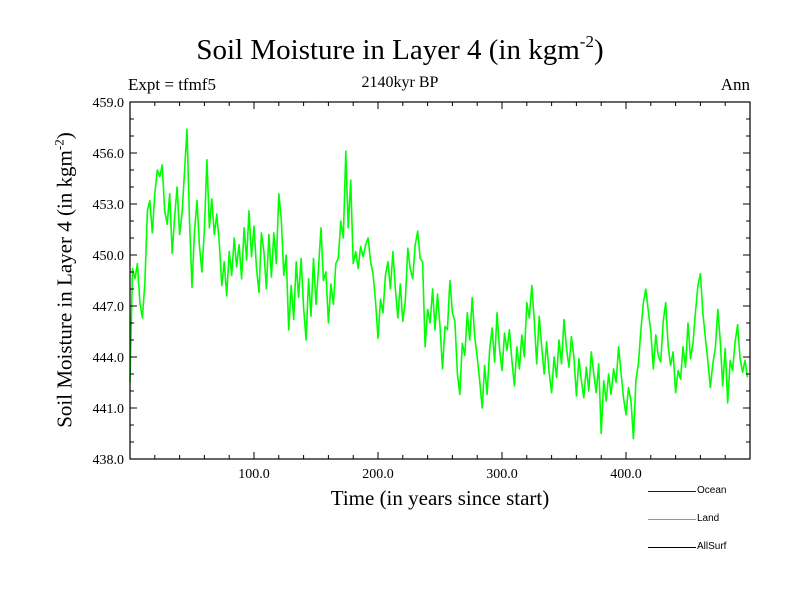 The height and width of the screenshot is (600, 800). I want to click on experiment-label: Expt = tfmf5, so click(172, 84).